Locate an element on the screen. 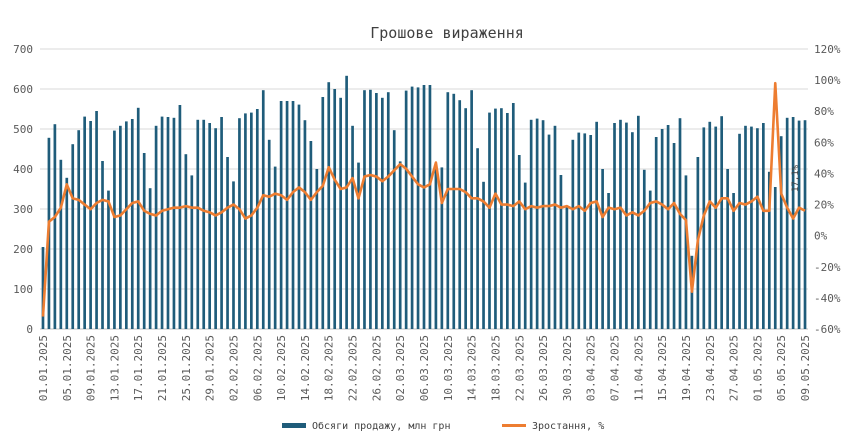 The width and height of the screenshot is (850, 444). left-tick-label: 200 is located at coordinates (23, 249).